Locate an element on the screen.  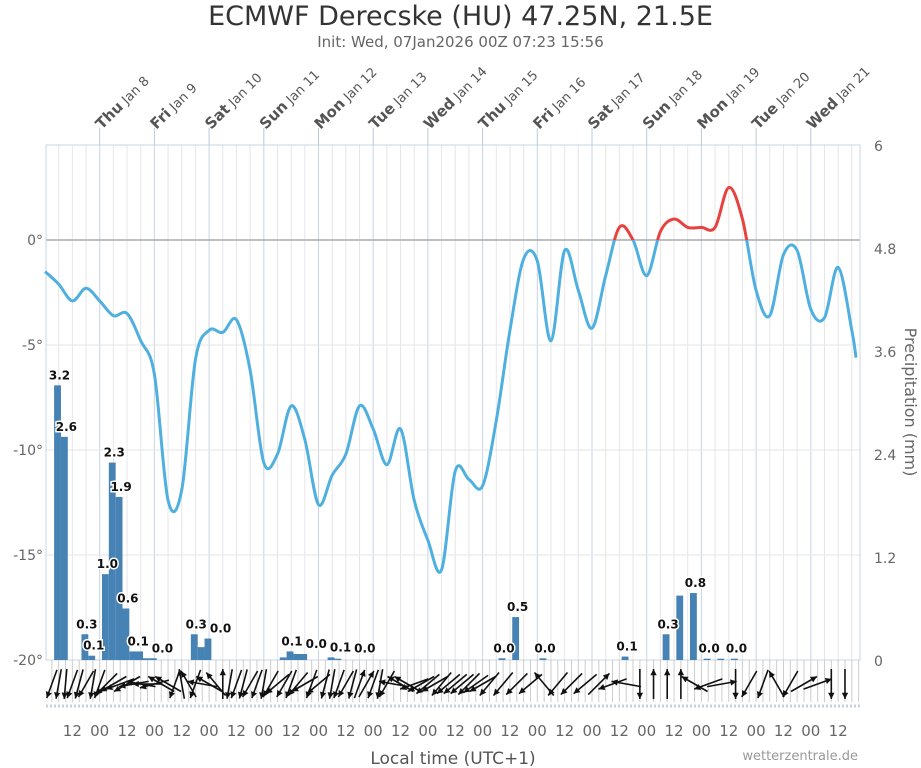
day-label: Sat Jan 10 is located at coordinates (233, 101).